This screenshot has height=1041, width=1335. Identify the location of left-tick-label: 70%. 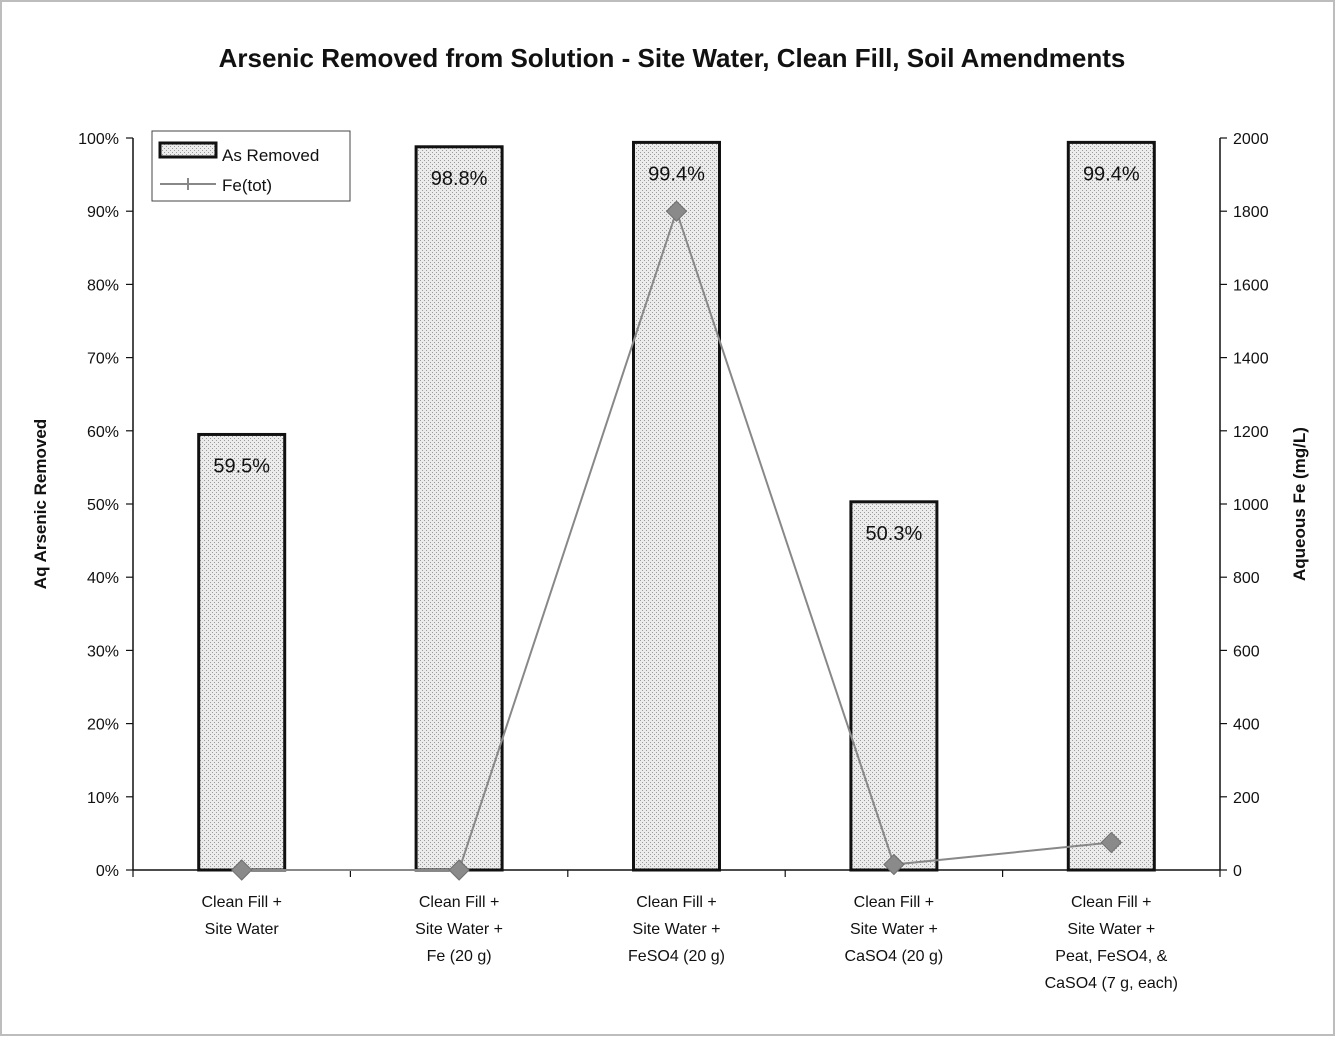
(103, 359).